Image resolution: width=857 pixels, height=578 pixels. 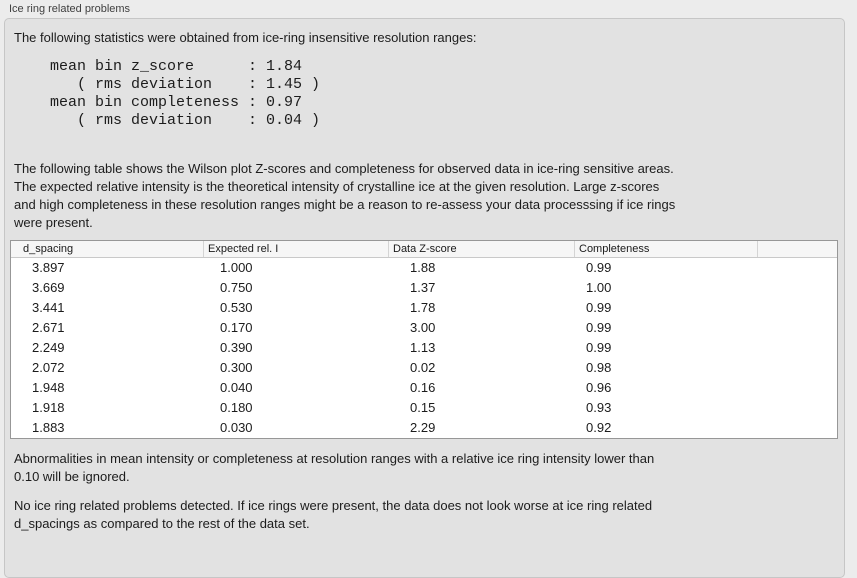 What do you see at coordinates (48, 347) in the screenshot?
I see `cell: 2.249` at bounding box center [48, 347].